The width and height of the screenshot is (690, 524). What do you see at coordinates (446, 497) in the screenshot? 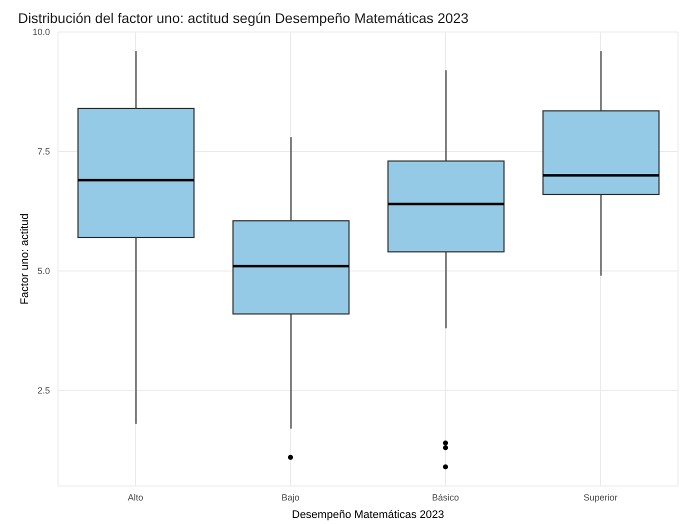
I see `x-tick-label: Básico` at bounding box center [446, 497].